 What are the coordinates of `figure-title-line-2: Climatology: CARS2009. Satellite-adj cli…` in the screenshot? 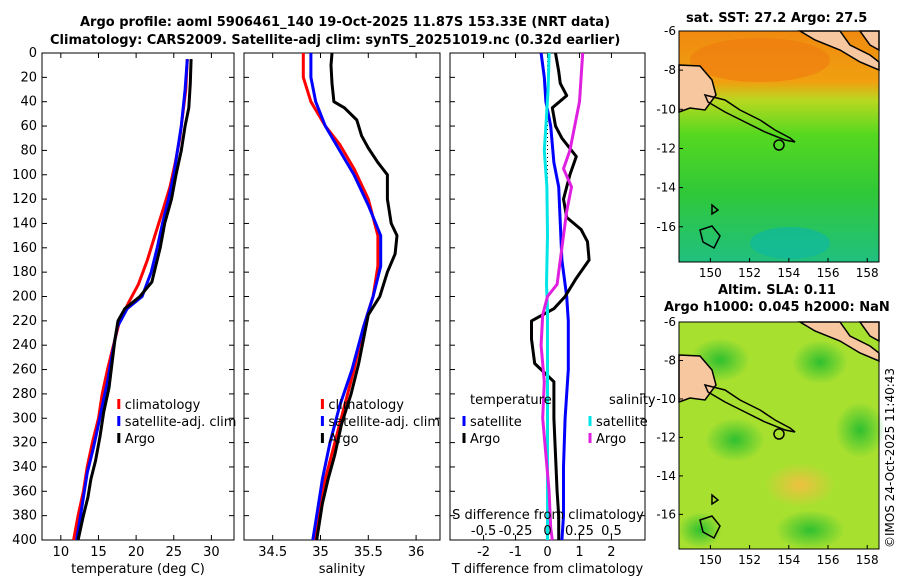 It's located at (335, 40).